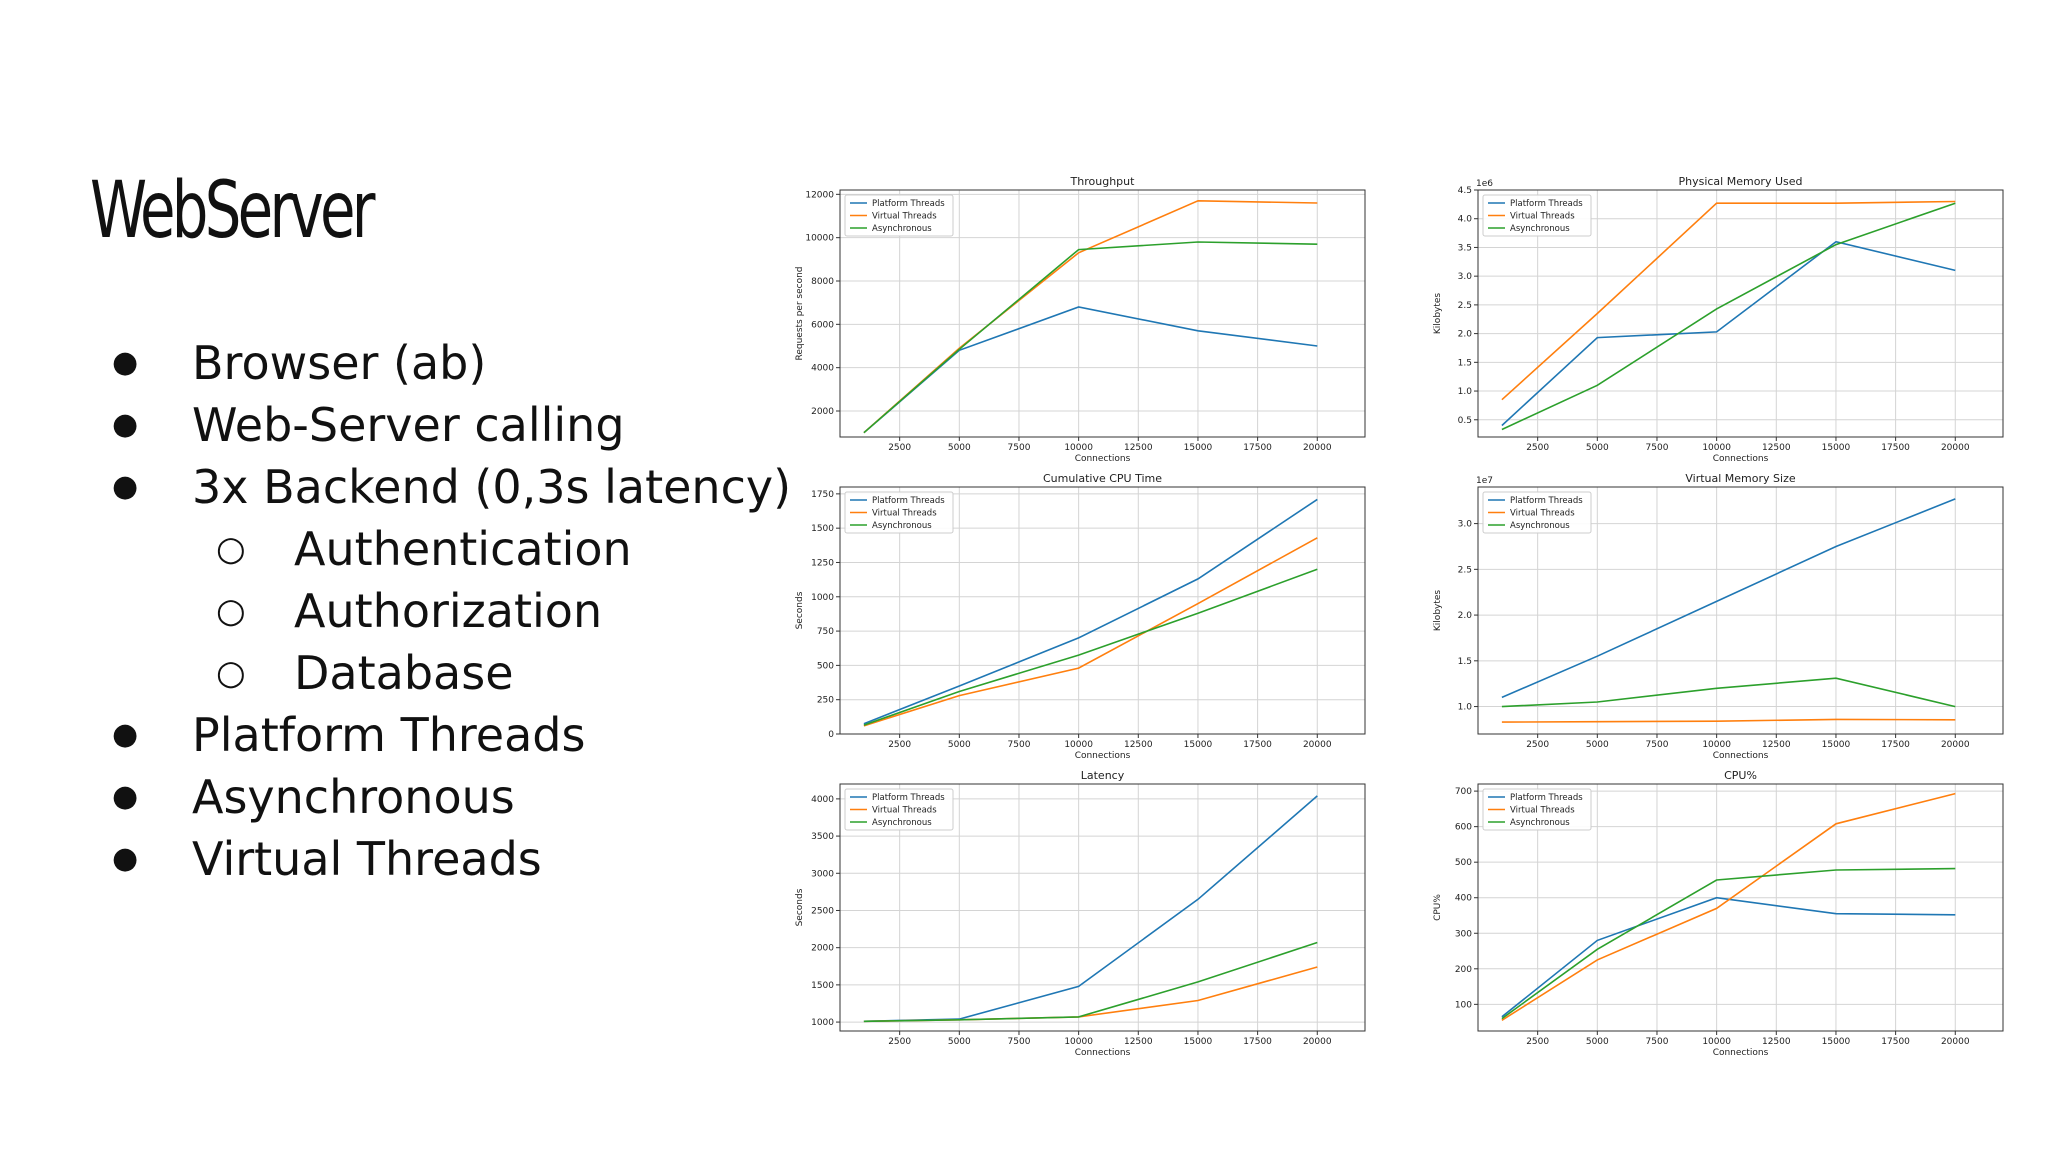 This screenshot has height=1152, width=2048. What do you see at coordinates (404, 673) in the screenshot?
I see `bullet-text: Database` at bounding box center [404, 673].